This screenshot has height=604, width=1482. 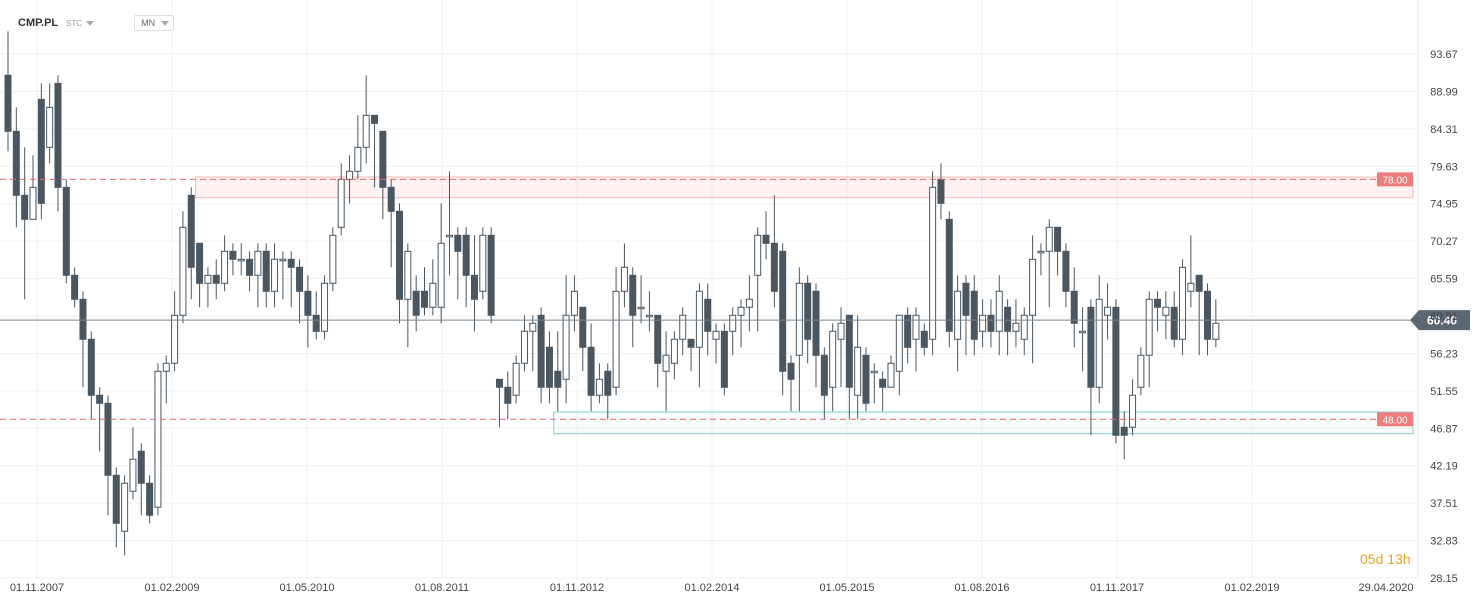 What do you see at coordinates (1444, 92) in the screenshot?
I see `y-tick-label: 88.99` at bounding box center [1444, 92].